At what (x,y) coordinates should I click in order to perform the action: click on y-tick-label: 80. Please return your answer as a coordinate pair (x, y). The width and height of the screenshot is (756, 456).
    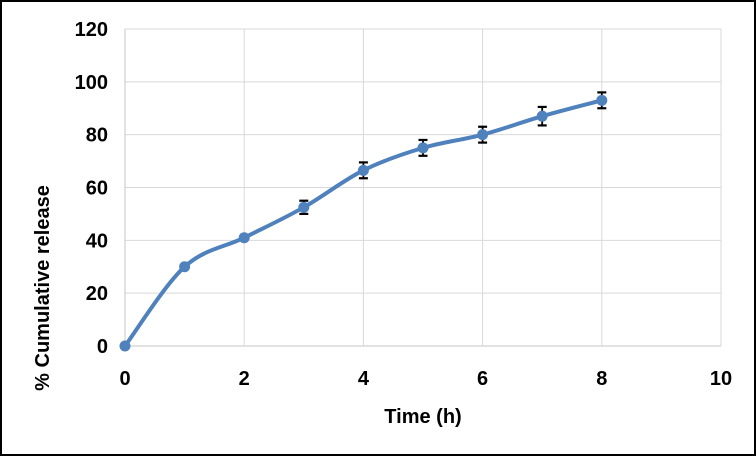
    Looking at the image, I should click on (97, 136).